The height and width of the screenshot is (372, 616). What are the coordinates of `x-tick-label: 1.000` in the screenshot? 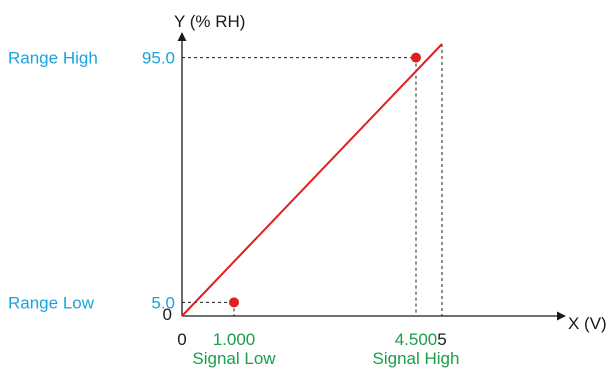 It's located at (234, 339).